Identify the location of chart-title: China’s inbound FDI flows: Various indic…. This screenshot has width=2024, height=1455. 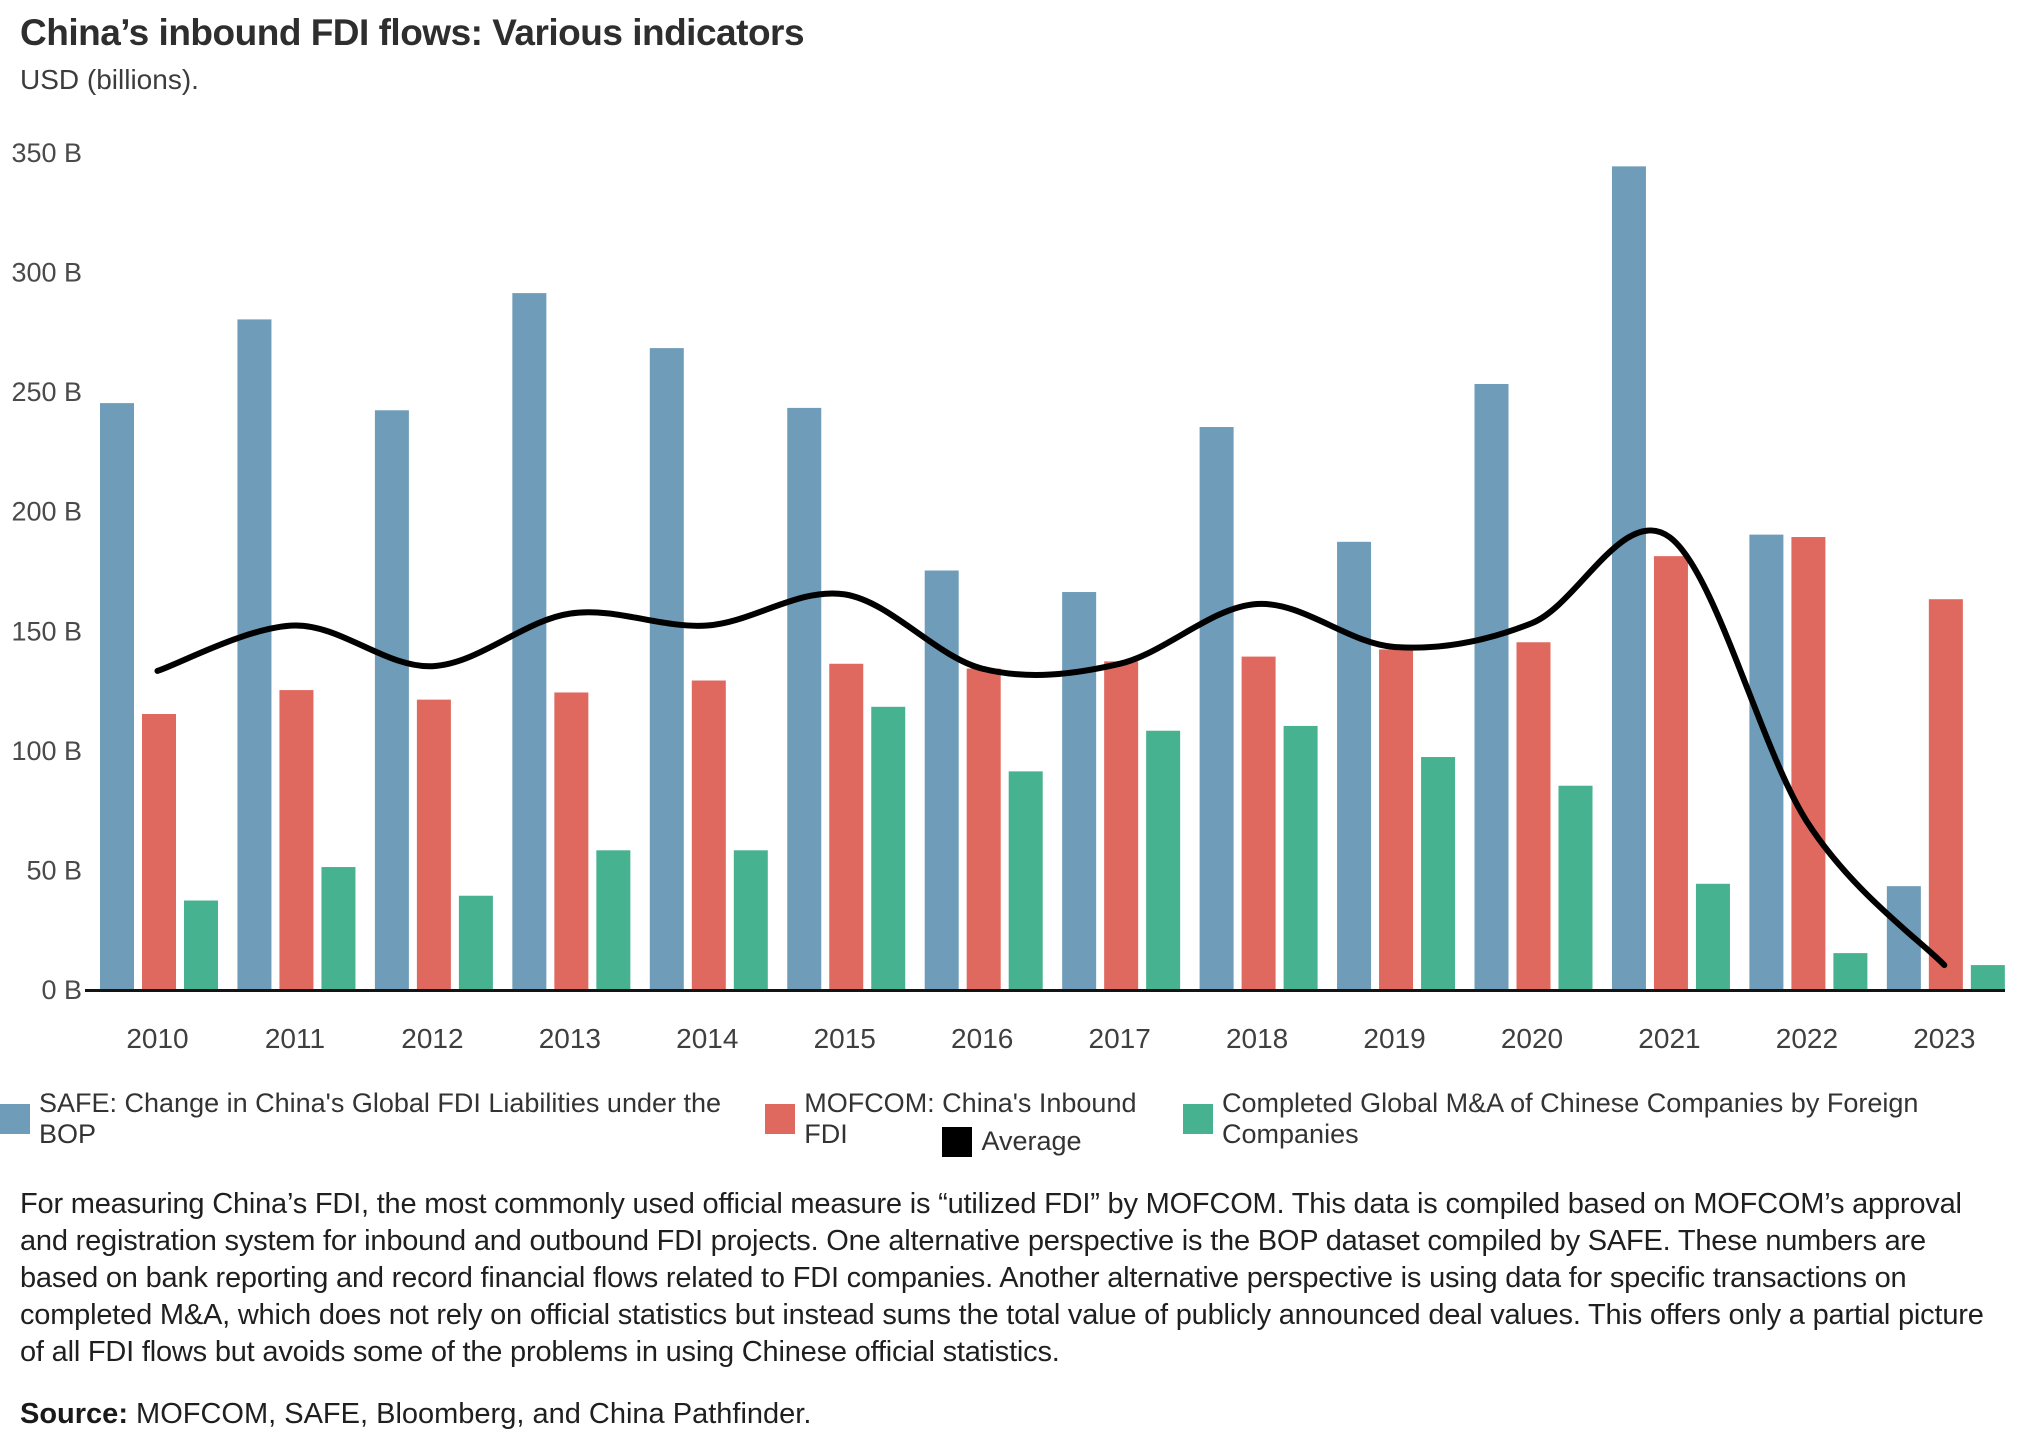
(412, 32).